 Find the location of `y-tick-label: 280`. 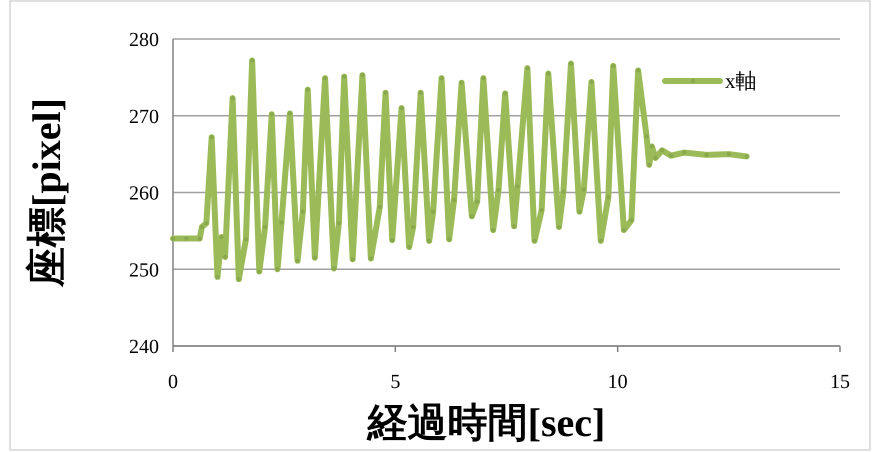

y-tick-label: 280 is located at coordinates (144, 40).